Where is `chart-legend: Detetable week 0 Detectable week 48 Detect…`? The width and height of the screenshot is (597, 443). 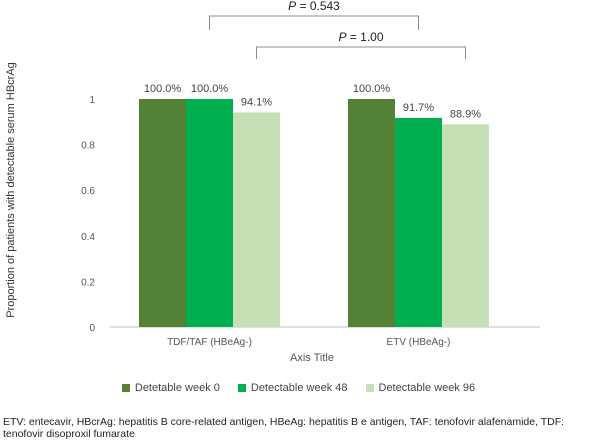 chart-legend: Detetable week 0 Detectable week 48 Detect… is located at coordinates (298, 388).